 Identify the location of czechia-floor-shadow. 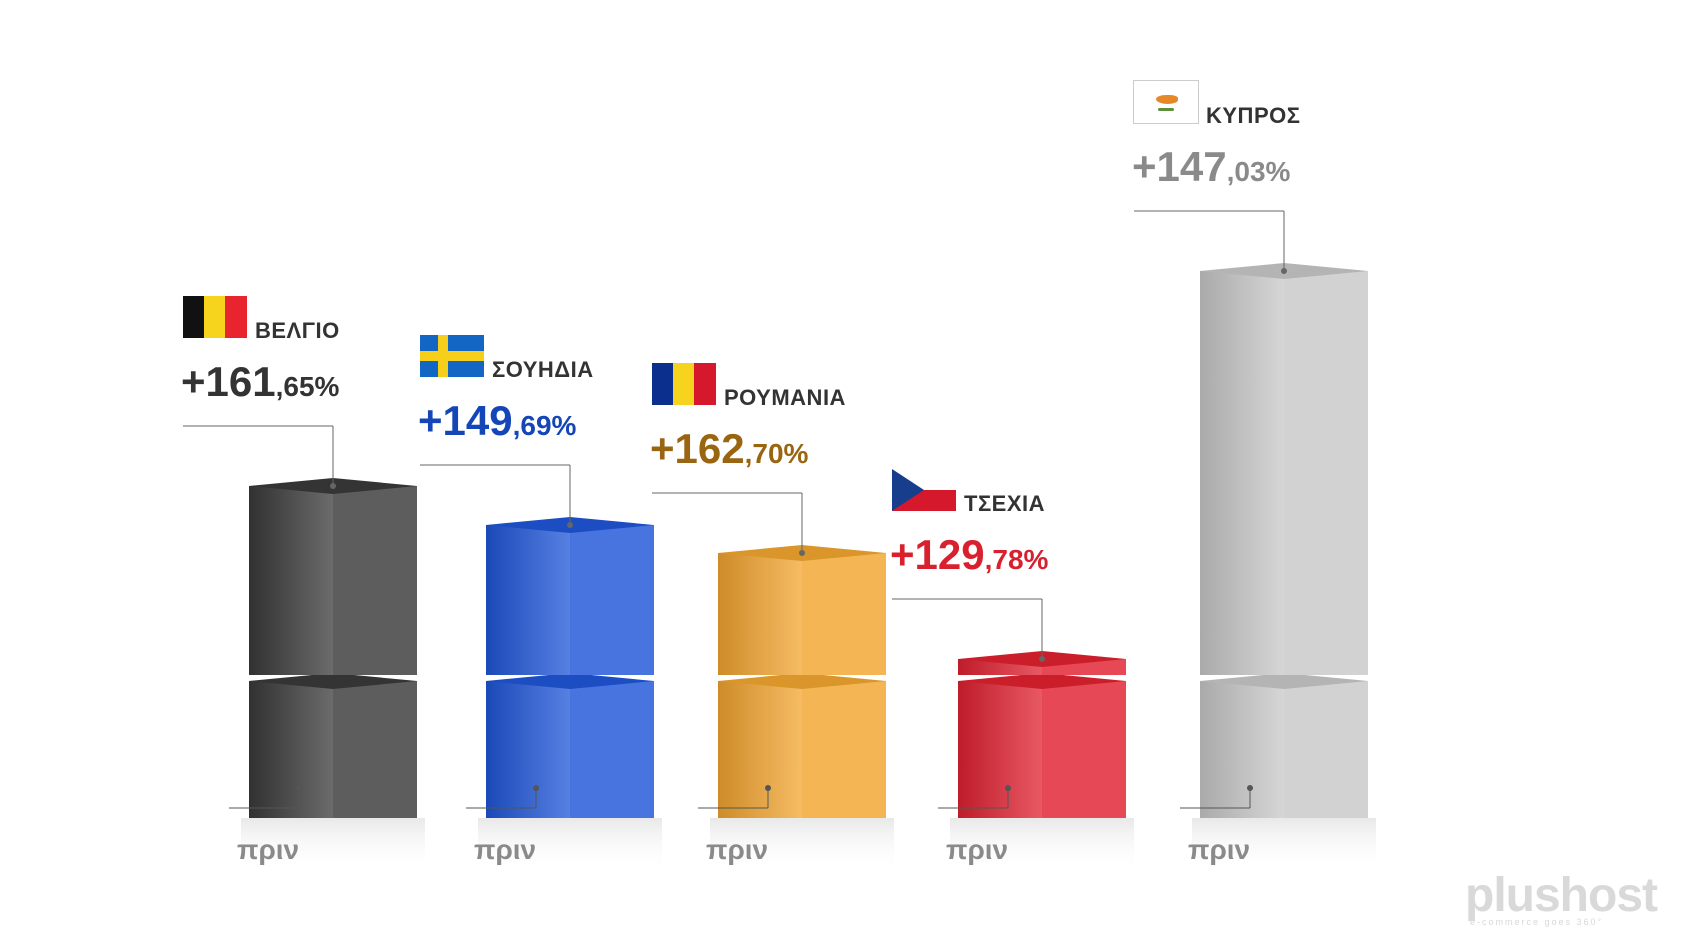
(1042, 845).